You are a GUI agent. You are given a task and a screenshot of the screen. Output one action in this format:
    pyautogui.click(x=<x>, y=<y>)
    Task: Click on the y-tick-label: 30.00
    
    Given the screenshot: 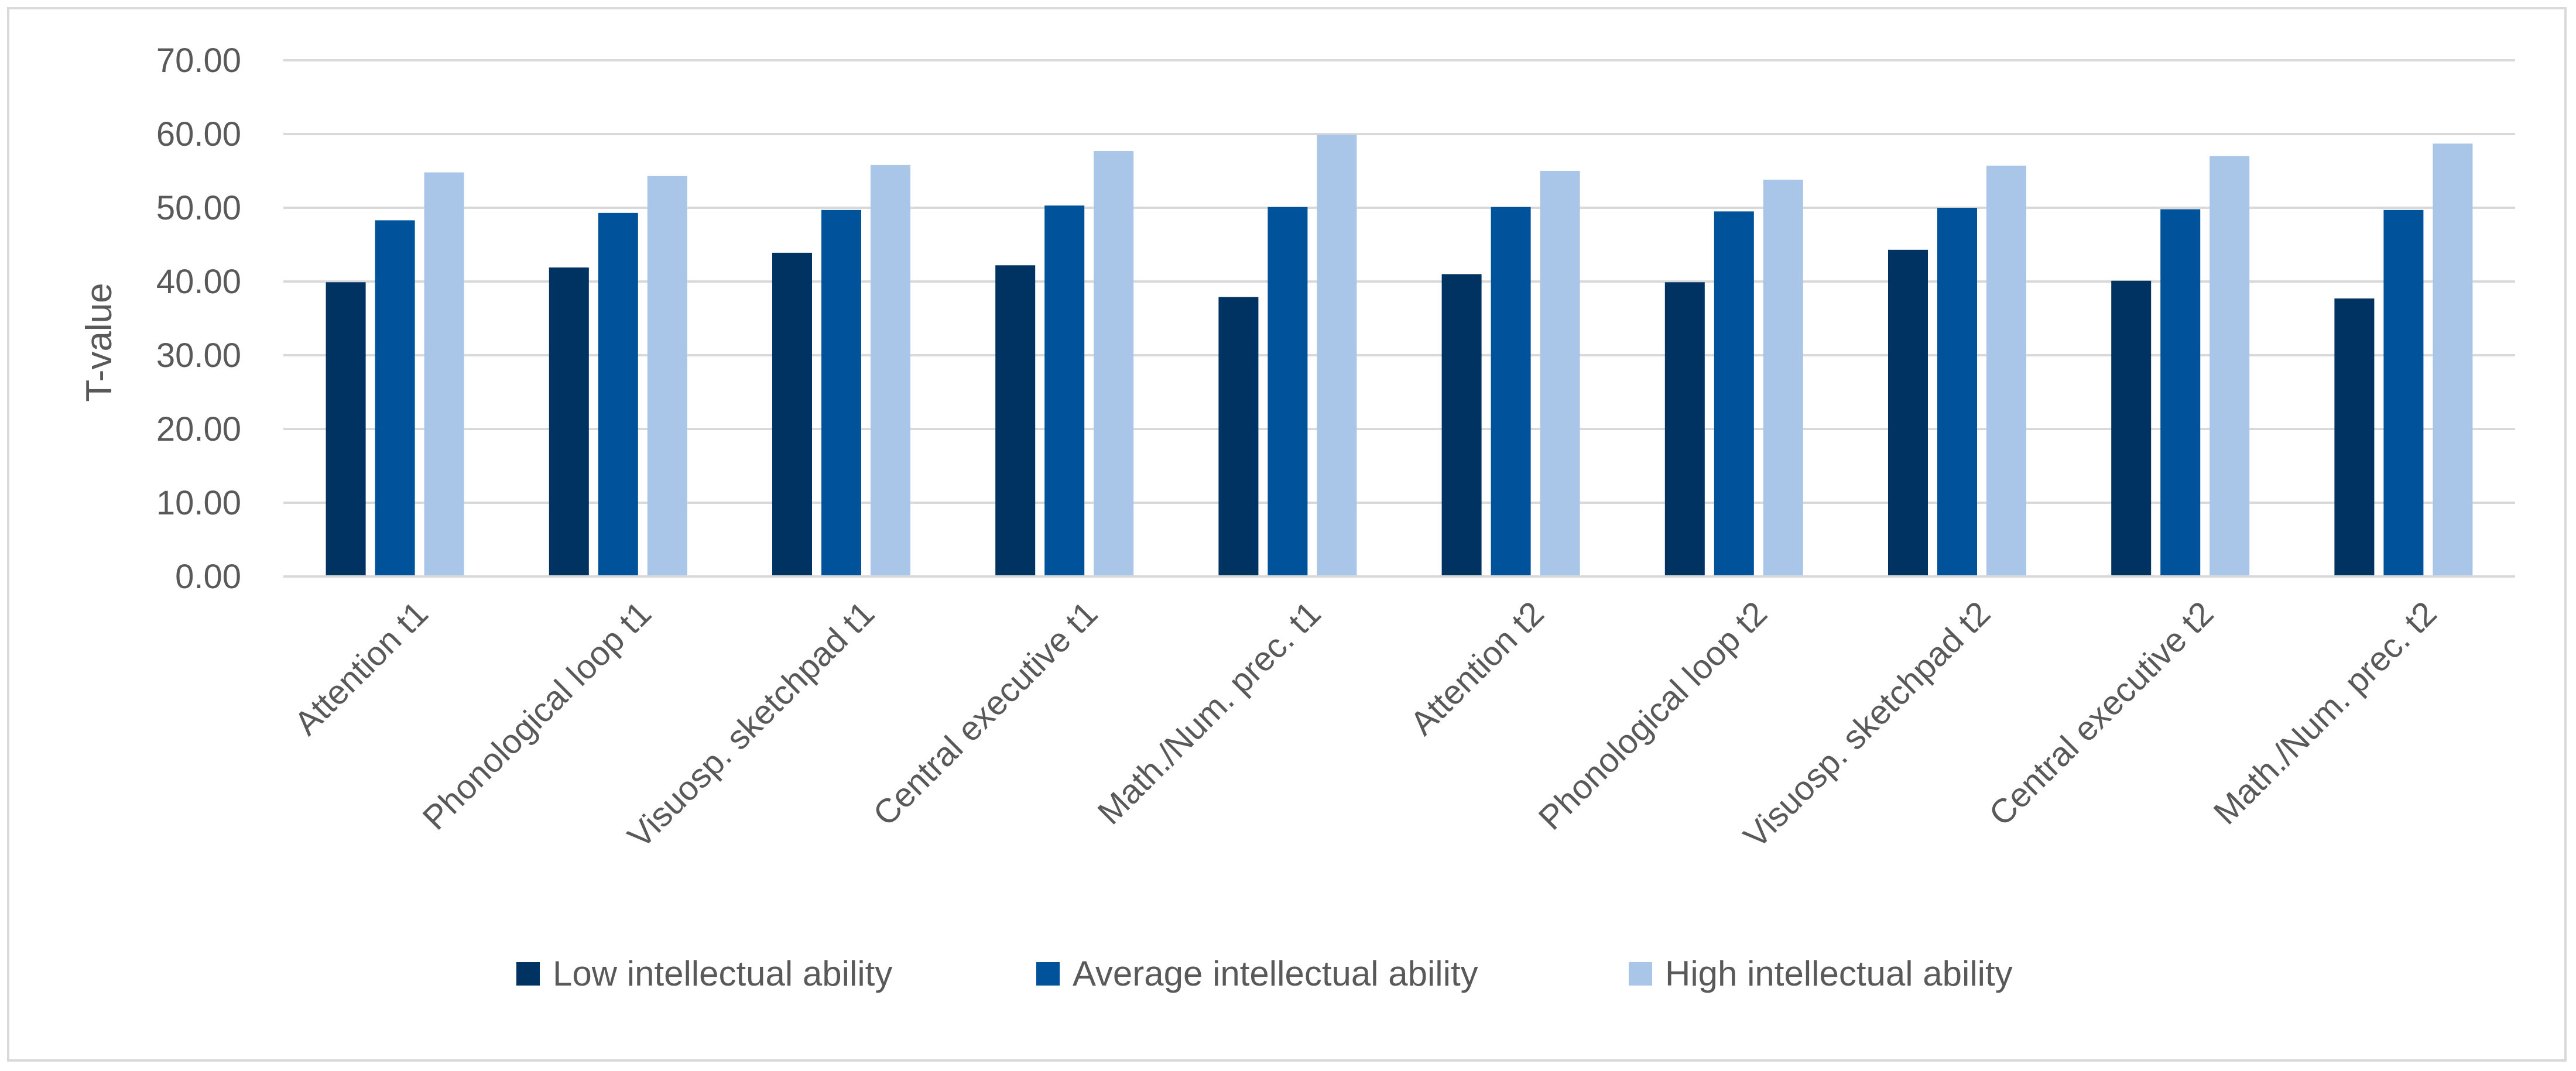 What is the action you would take?
    pyautogui.click(x=198, y=356)
    